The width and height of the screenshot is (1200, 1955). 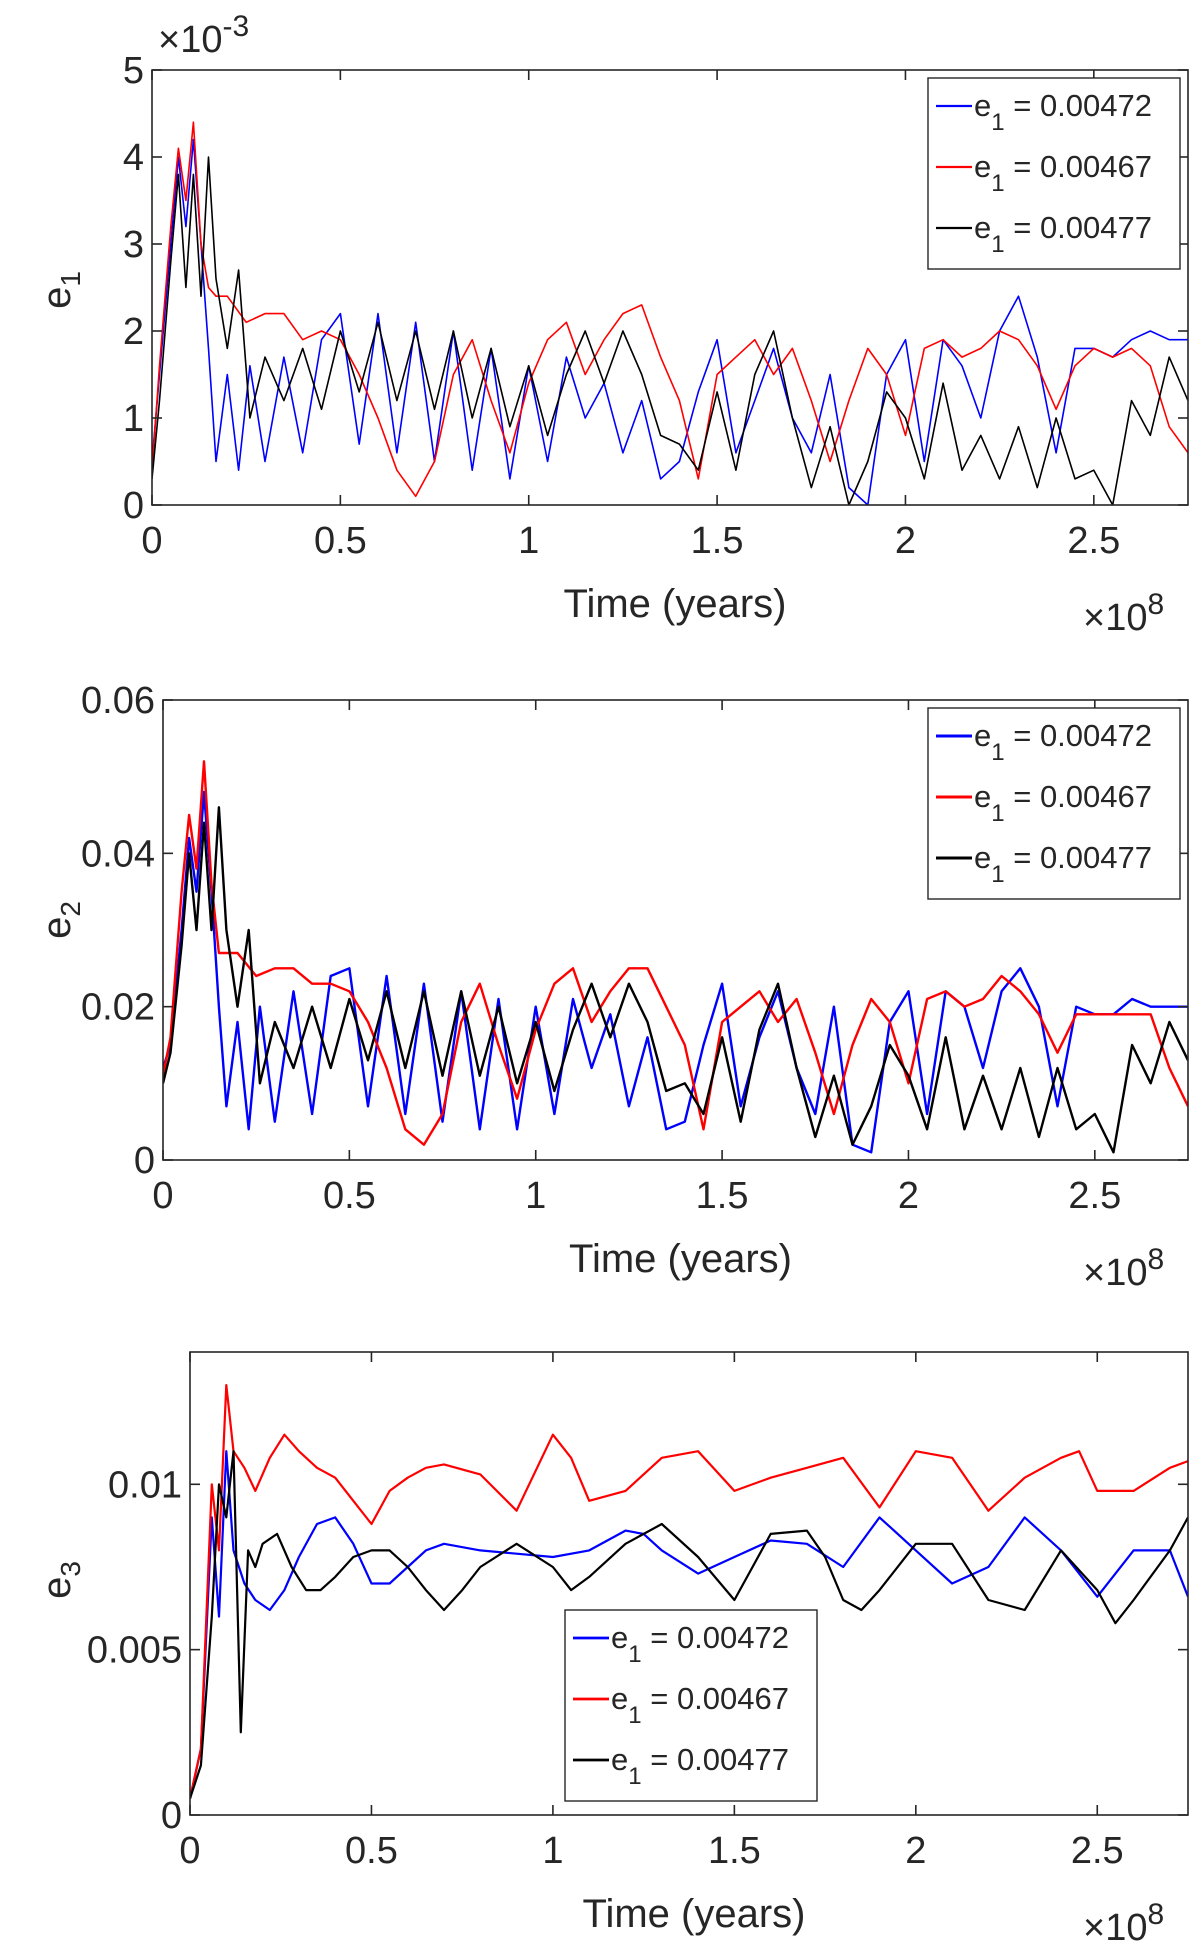 What do you see at coordinates (70, 909) in the screenshot?
I see `y-axis-label-sub-e2: 2` at bounding box center [70, 909].